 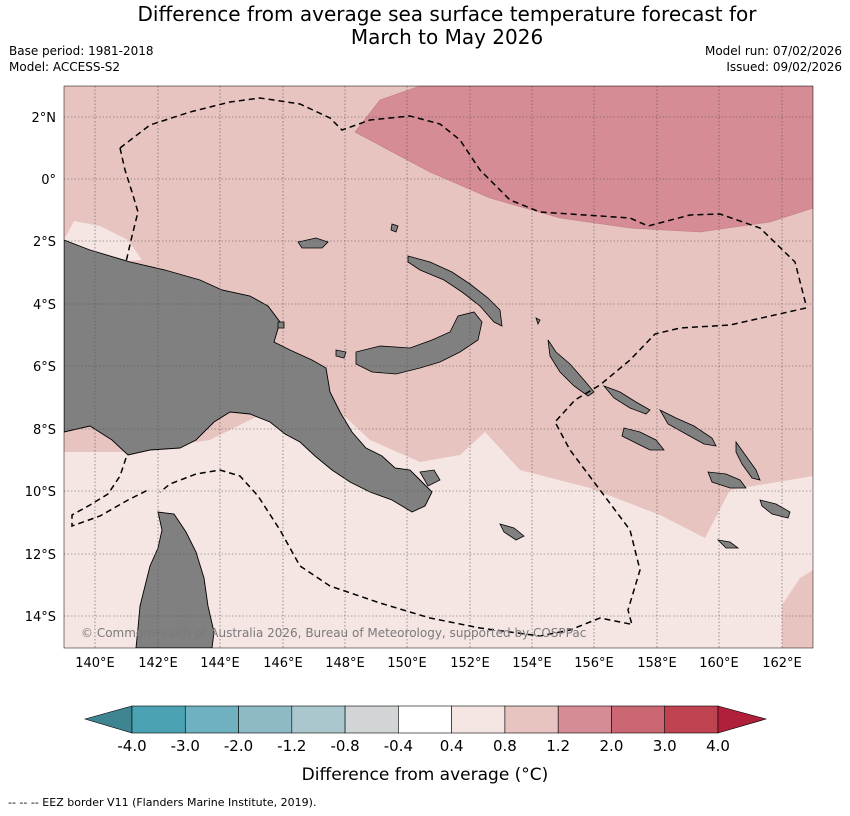 I want to click on lat-axis: 2°N 0° 2°S 4°S 6°S 8°S 10°S 12°S 14°S, so click(x=40, y=368).